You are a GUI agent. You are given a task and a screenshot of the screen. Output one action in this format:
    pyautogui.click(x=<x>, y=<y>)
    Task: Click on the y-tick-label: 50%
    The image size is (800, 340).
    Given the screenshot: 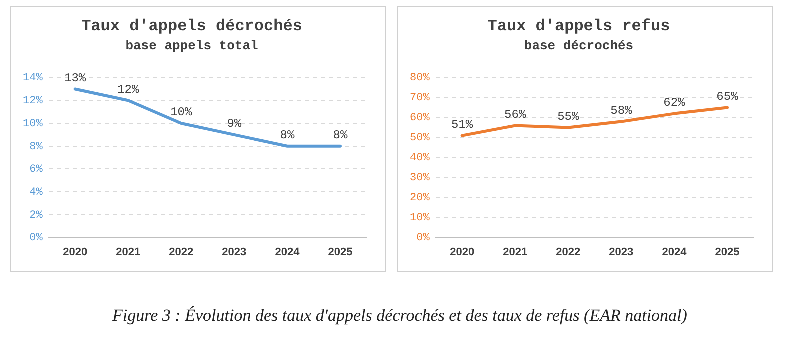 What is the action you would take?
    pyautogui.click(x=420, y=138)
    